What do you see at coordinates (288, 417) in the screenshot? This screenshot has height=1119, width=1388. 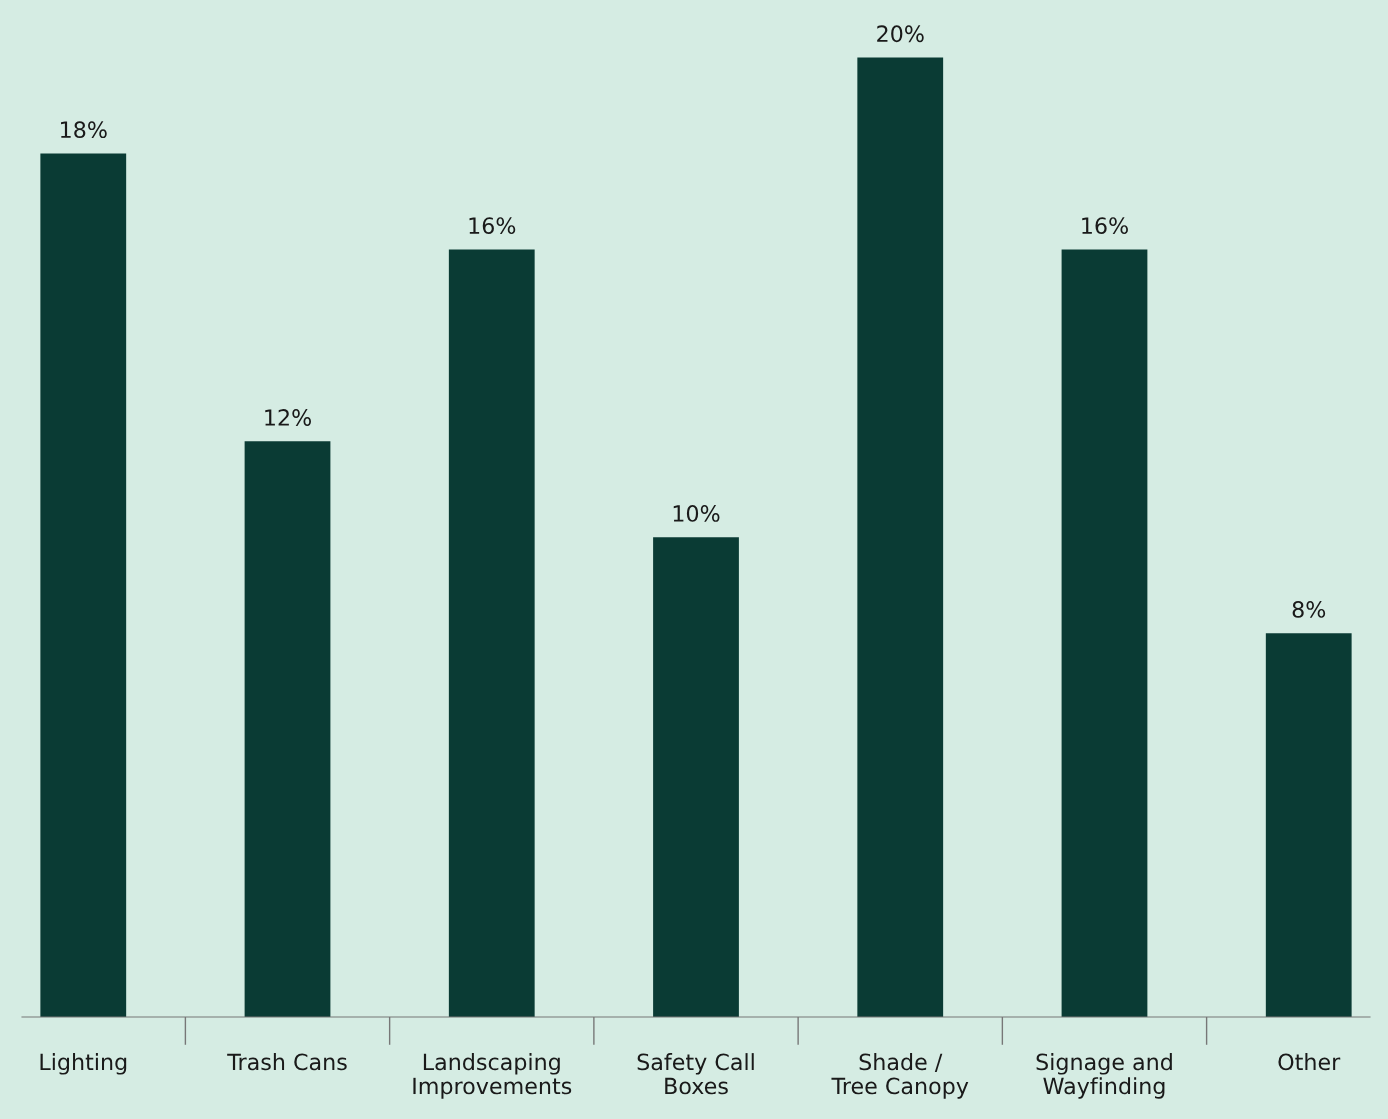 I see `data-label: 12%` at bounding box center [288, 417].